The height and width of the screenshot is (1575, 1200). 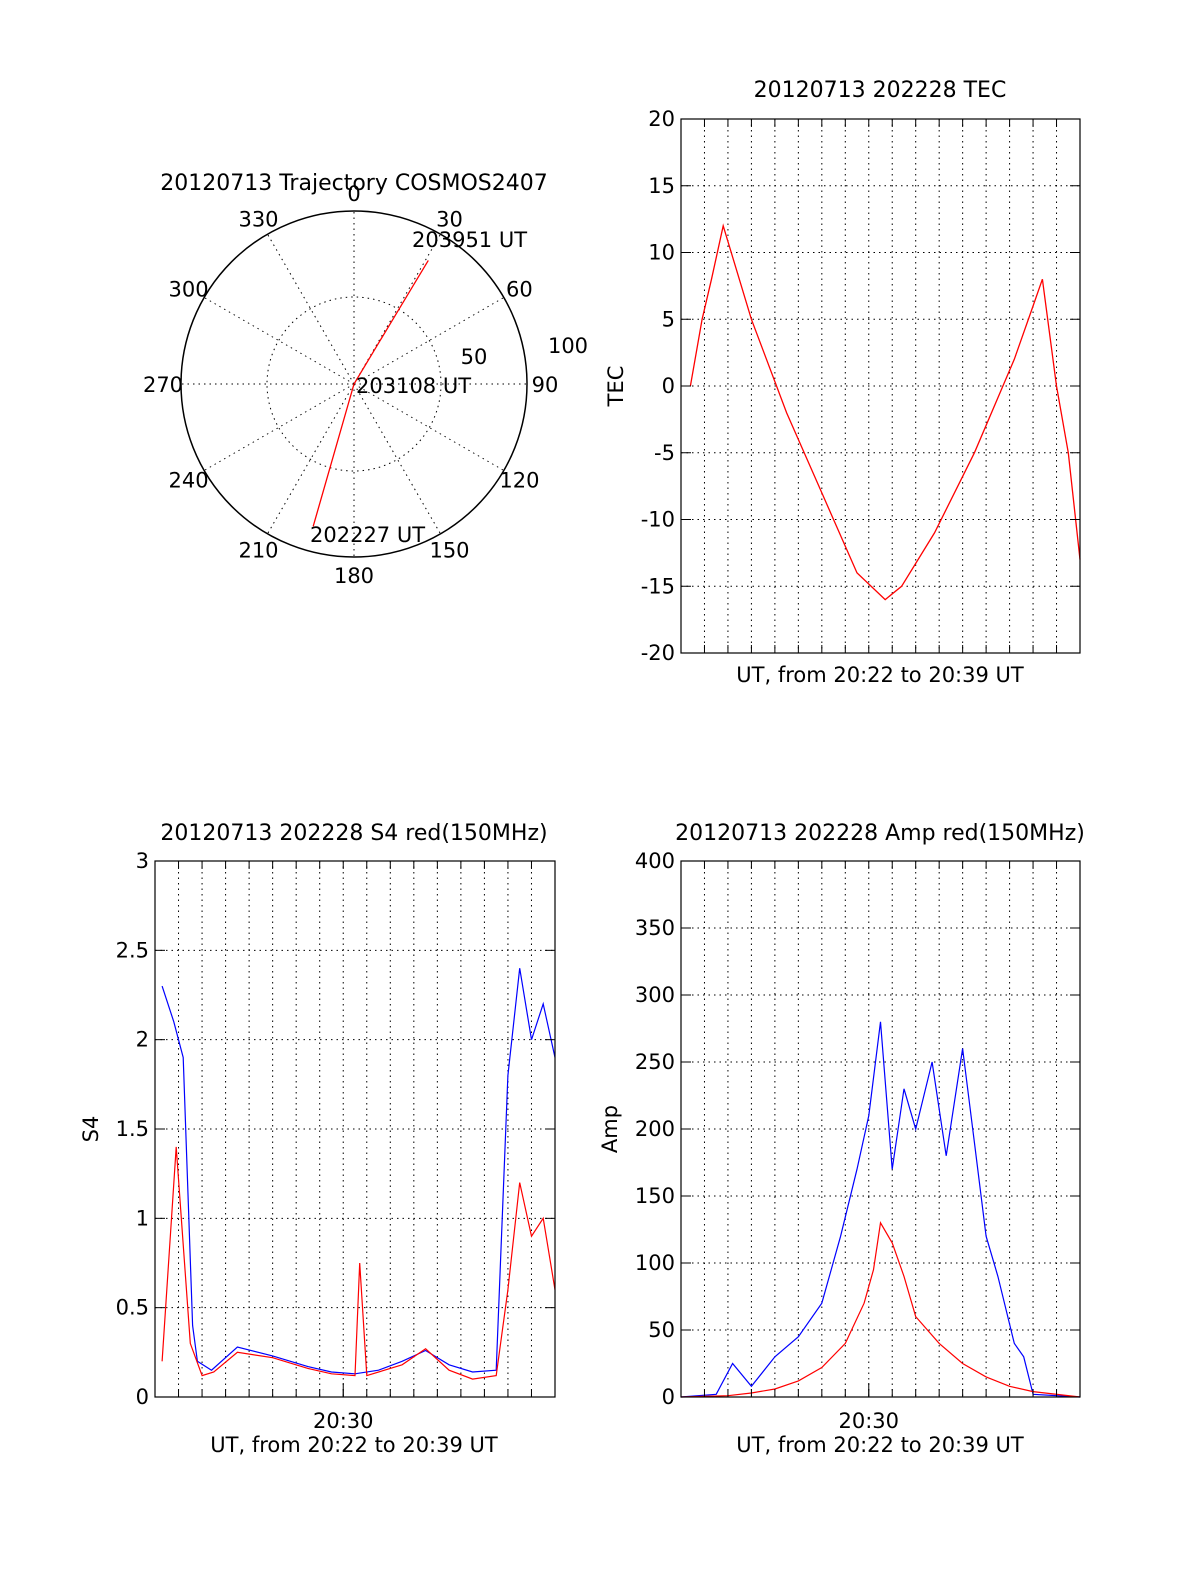 What do you see at coordinates (661, 186) in the screenshot?
I see `y-tick-label: 15` at bounding box center [661, 186].